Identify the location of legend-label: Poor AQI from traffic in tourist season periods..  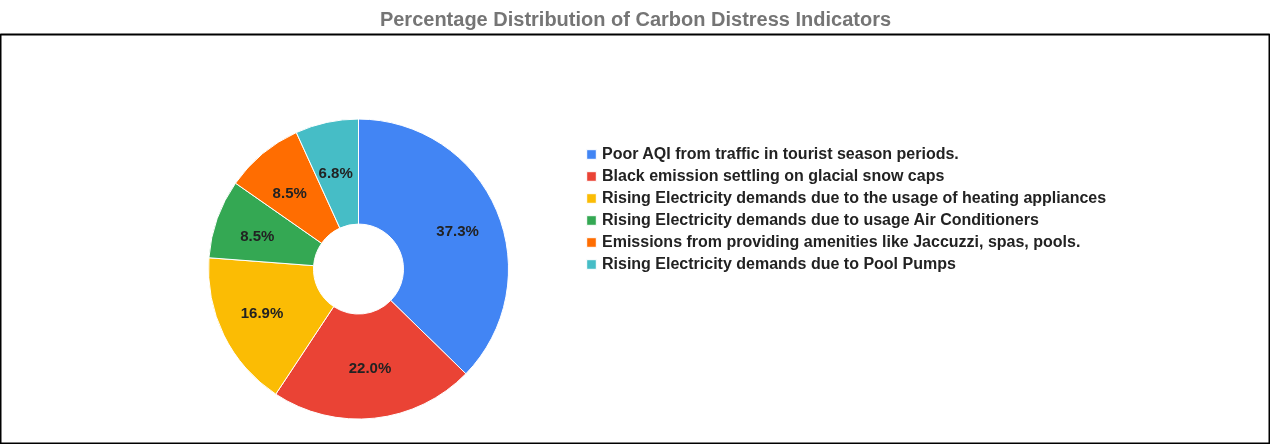
(780, 154).